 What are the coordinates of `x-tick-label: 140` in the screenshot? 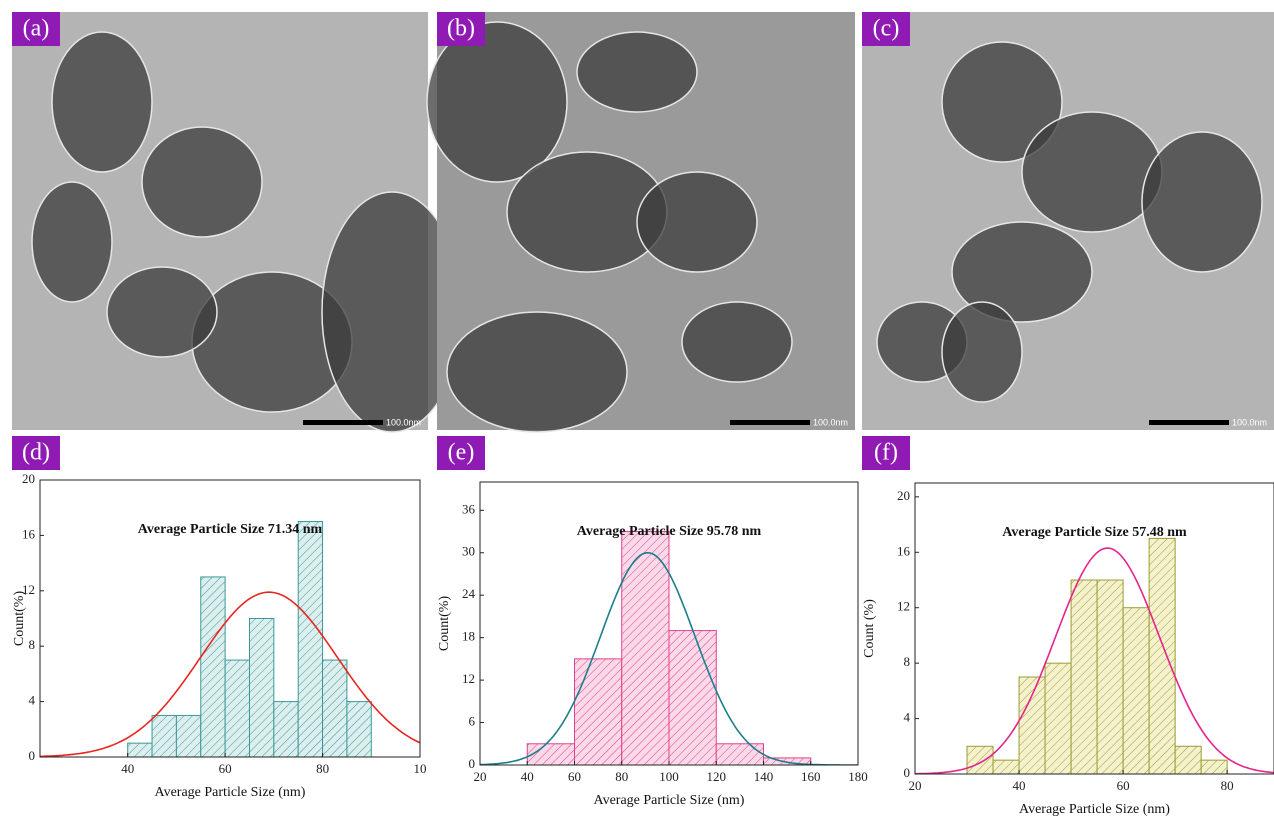 It's located at (764, 776).